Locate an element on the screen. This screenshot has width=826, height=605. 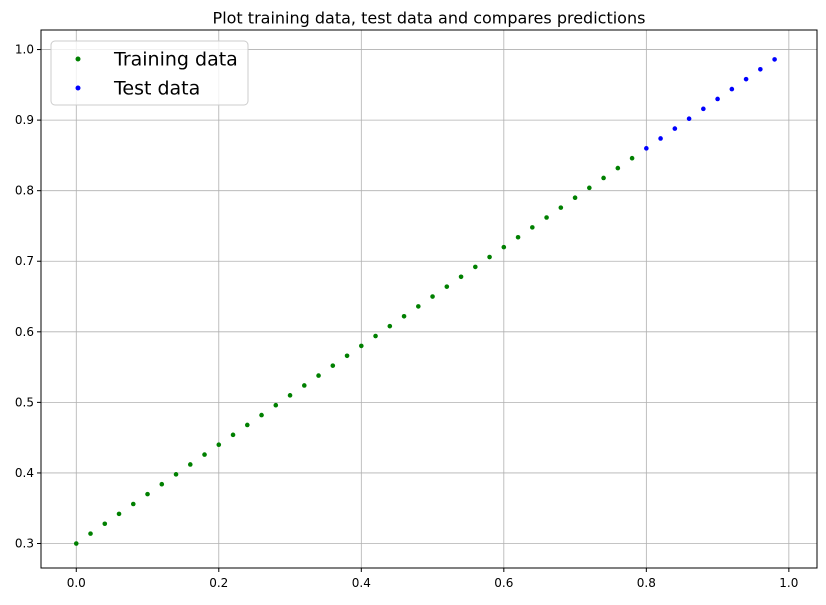
y-tick-label: 1.0 is located at coordinates (24, 50).